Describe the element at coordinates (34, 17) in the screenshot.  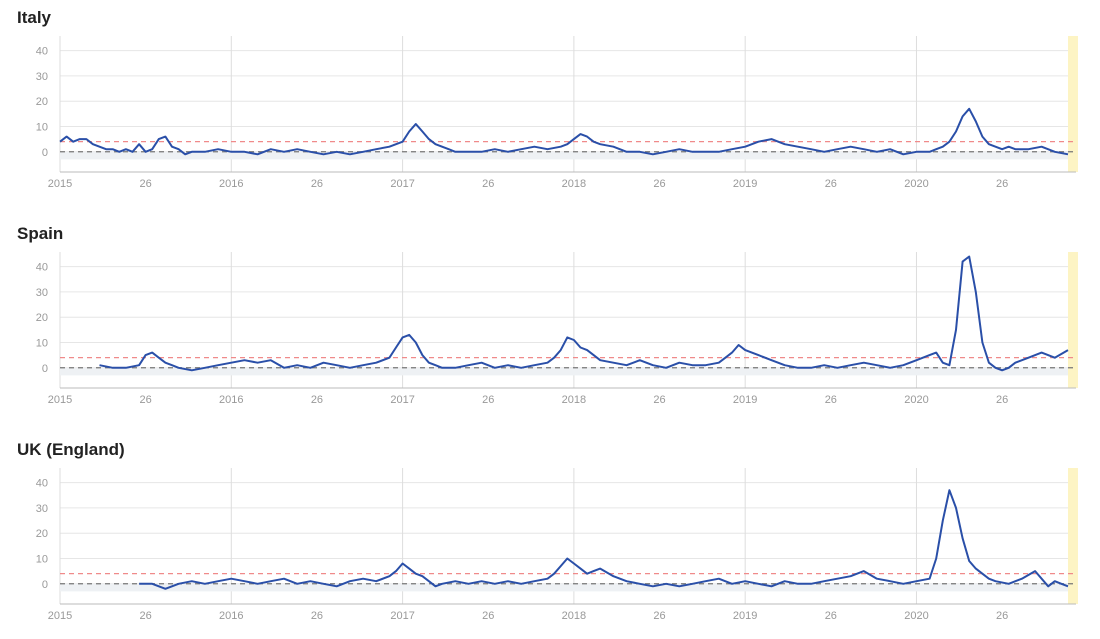
I see `chart-title: Italy` at that location.